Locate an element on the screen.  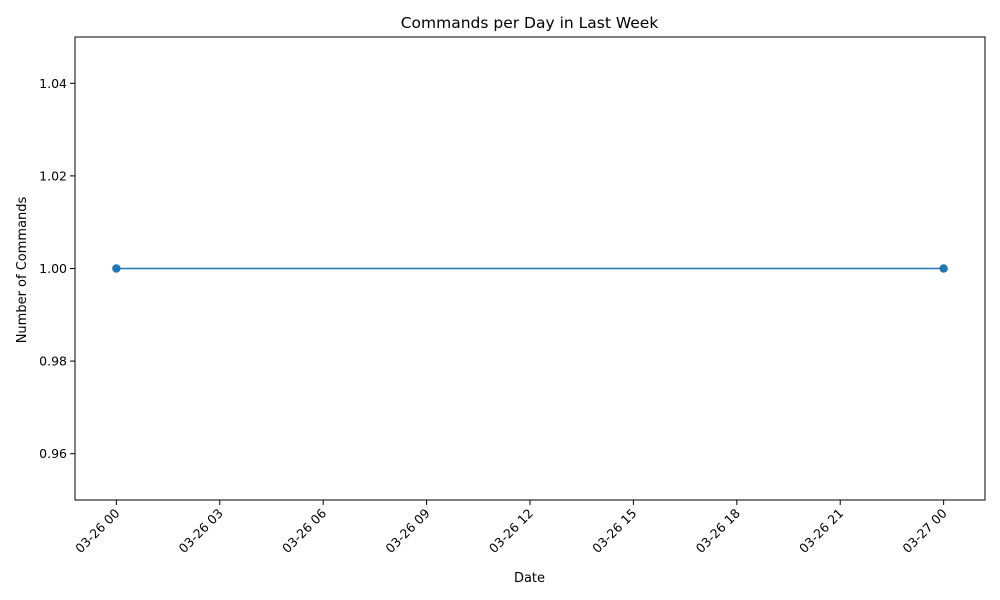
y-axis-ticks: 0.96 0.98 1.00 1.02 1.04 is located at coordinates (57, 268).